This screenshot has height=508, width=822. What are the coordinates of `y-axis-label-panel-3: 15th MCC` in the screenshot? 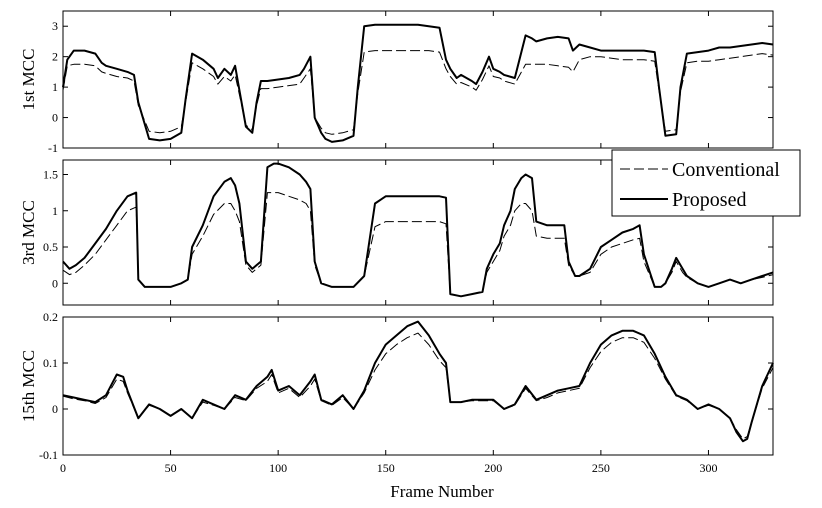 It's located at (28, 386).